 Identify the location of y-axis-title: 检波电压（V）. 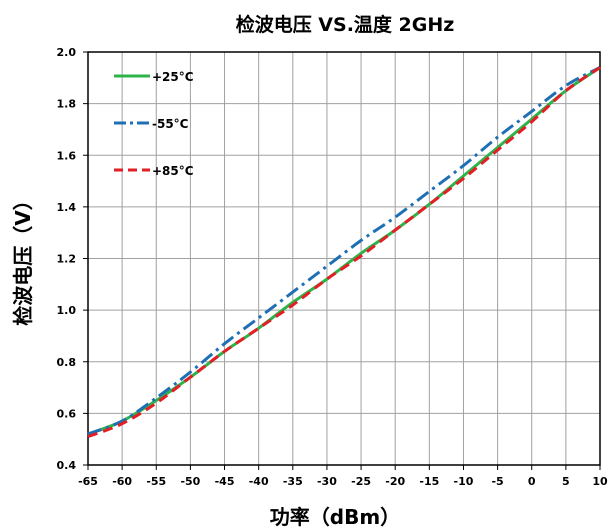
(23, 257).